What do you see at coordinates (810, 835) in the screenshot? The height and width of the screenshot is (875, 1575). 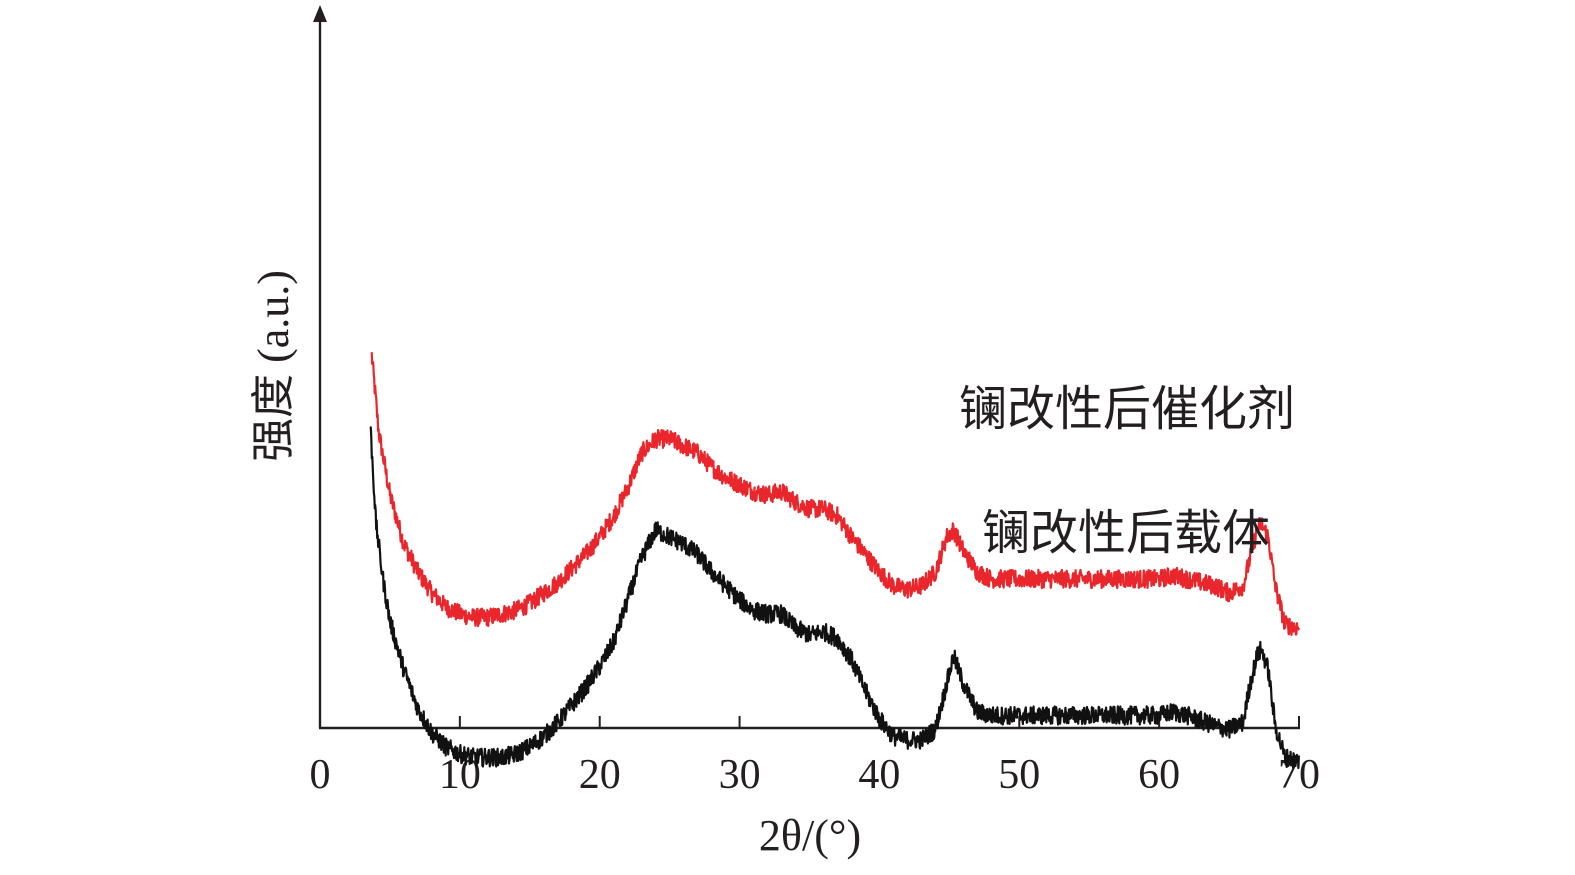 I see `x-axis-title: 2θ/(°)` at bounding box center [810, 835].